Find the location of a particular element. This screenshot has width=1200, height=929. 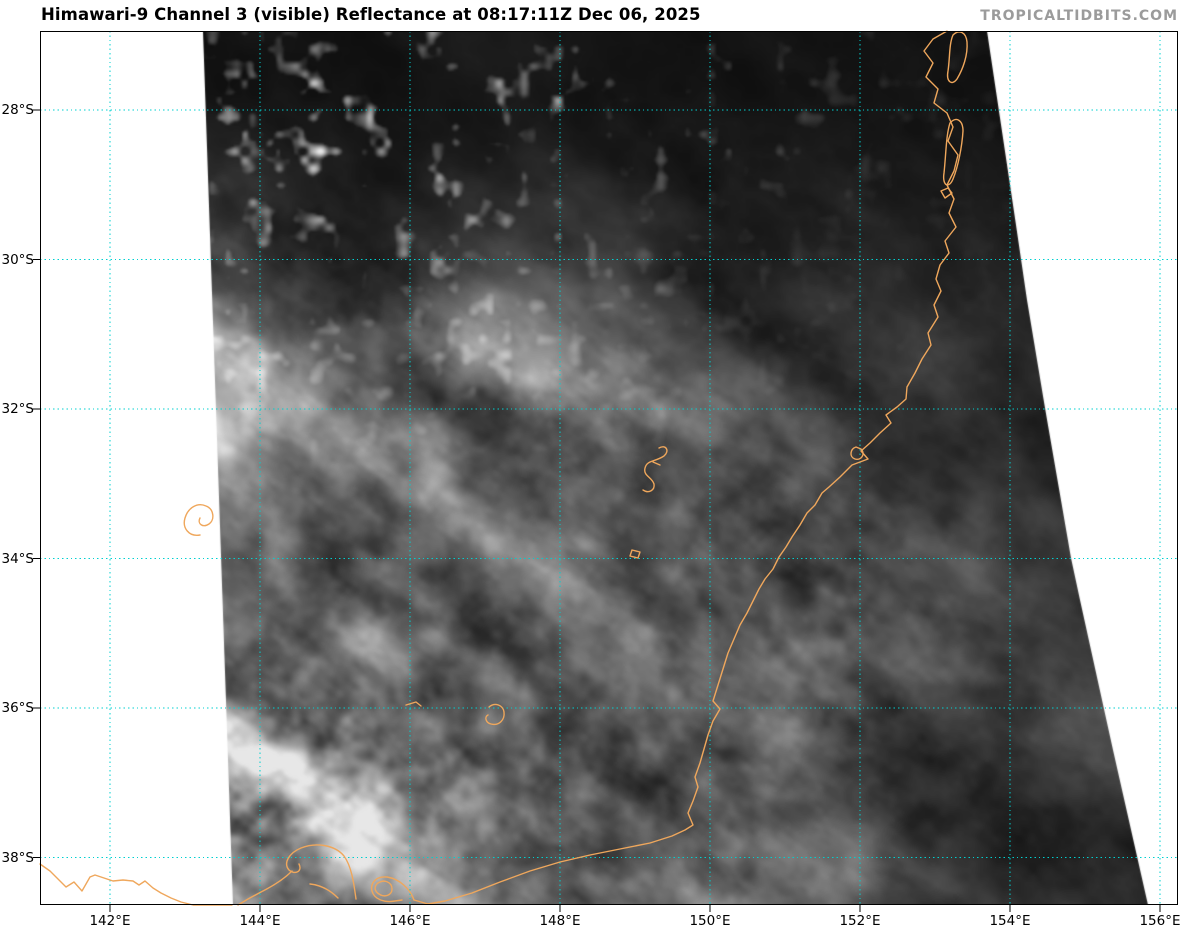

lon-tick-label: 144°E is located at coordinates (260, 921).